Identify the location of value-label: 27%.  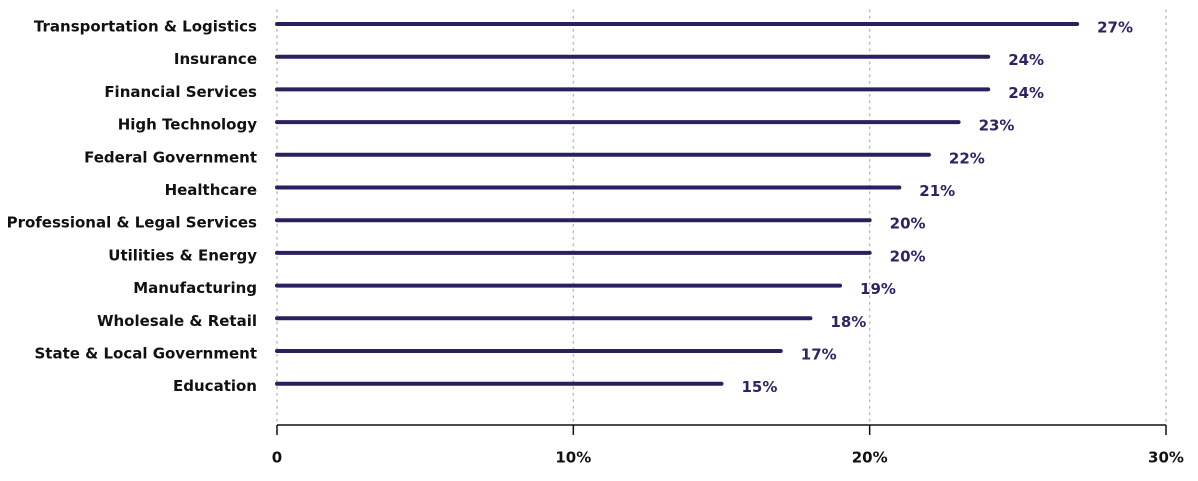
(1115, 28).